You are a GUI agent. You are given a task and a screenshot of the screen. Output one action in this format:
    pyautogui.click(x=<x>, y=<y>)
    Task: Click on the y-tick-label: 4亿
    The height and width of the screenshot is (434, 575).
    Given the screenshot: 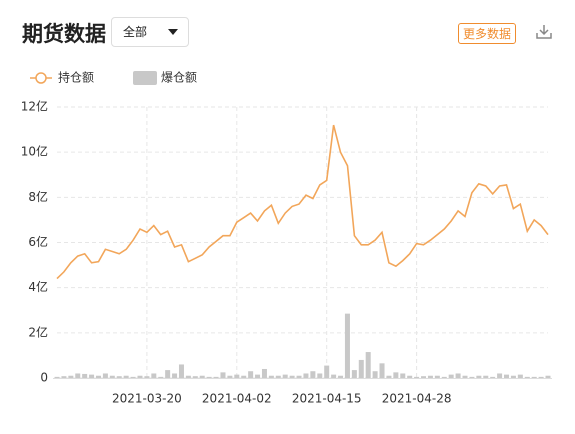 What is the action you would take?
    pyautogui.click(x=38, y=286)
    